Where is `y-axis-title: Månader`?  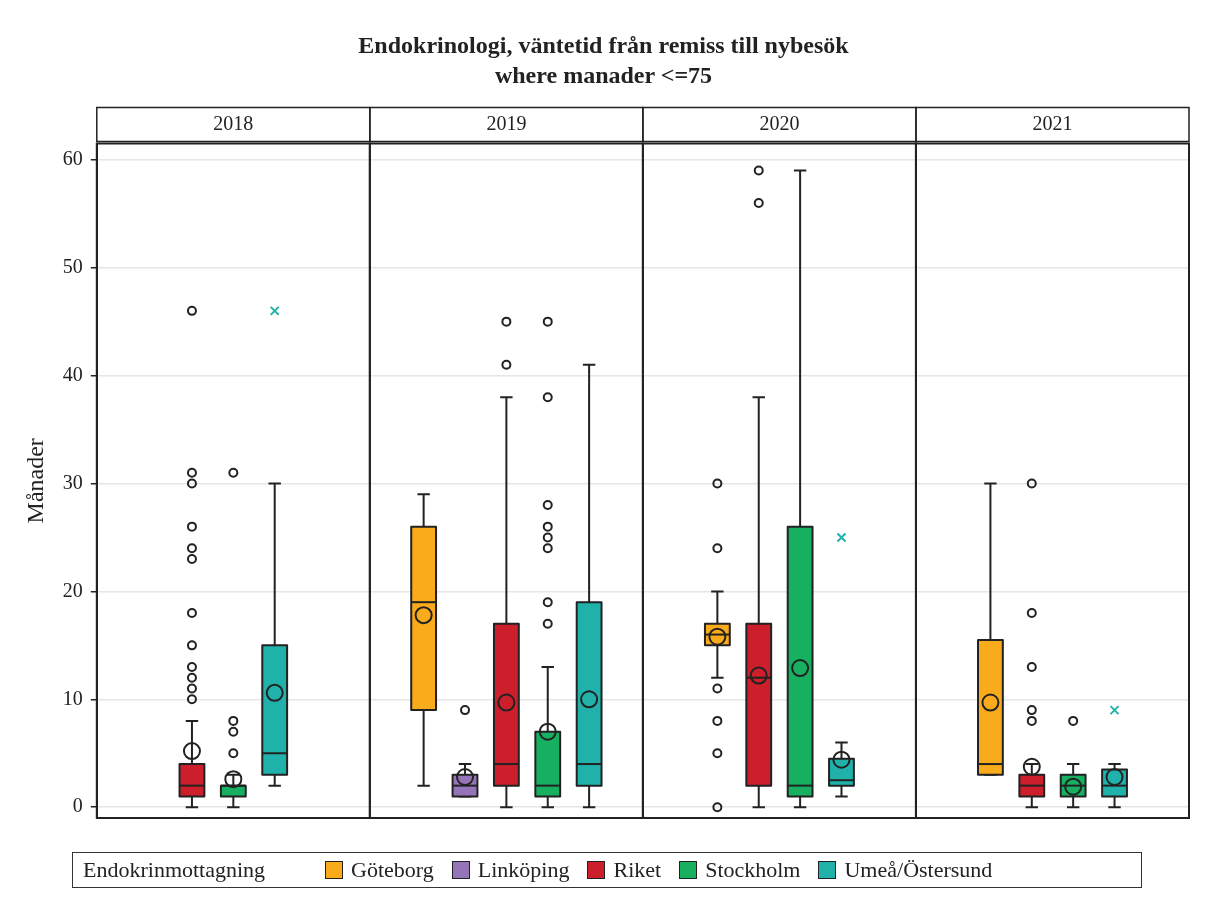
y-axis-title: Månader is located at coordinates (34, 481).